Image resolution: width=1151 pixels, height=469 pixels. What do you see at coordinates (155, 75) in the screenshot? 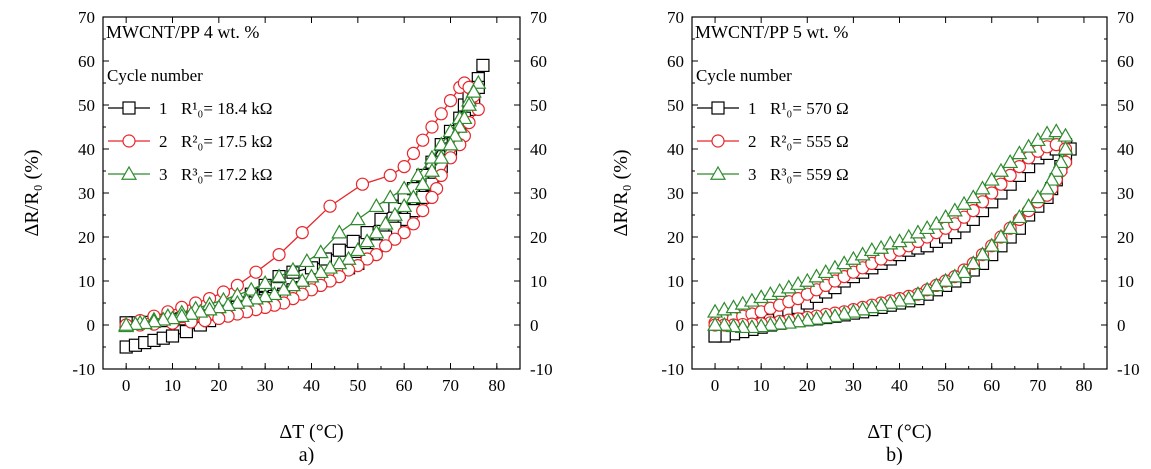
I see `legend-title: Cycle number` at bounding box center [155, 75].